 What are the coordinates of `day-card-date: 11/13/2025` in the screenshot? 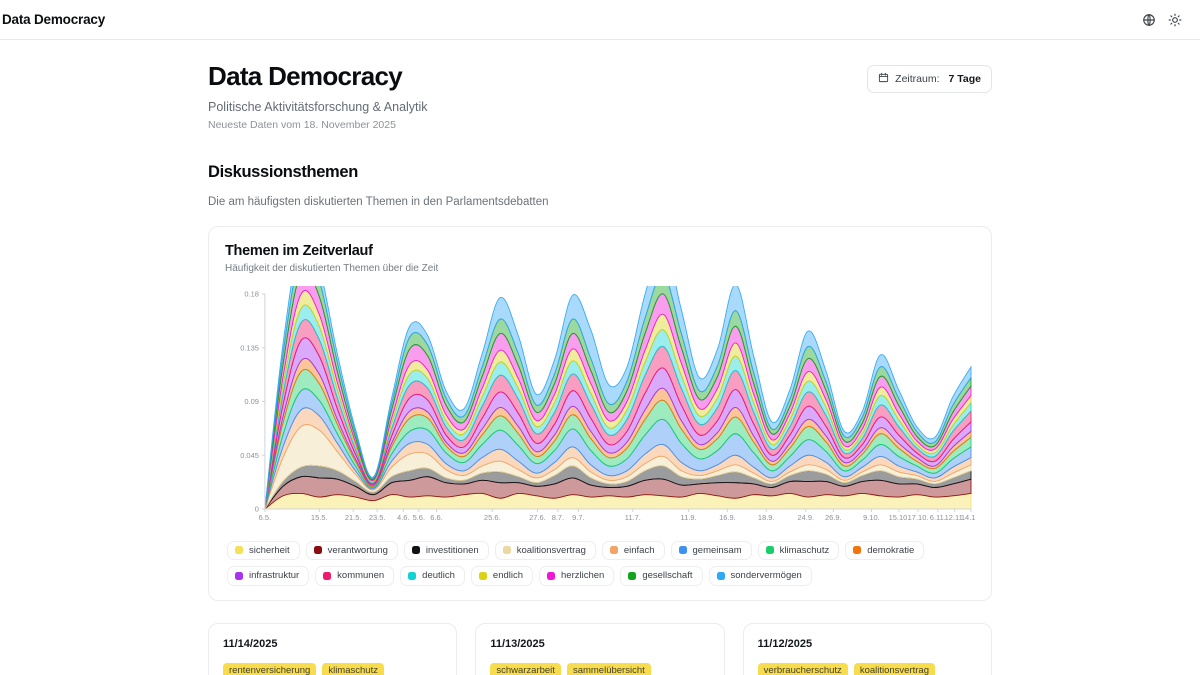 It's located at (517, 643).